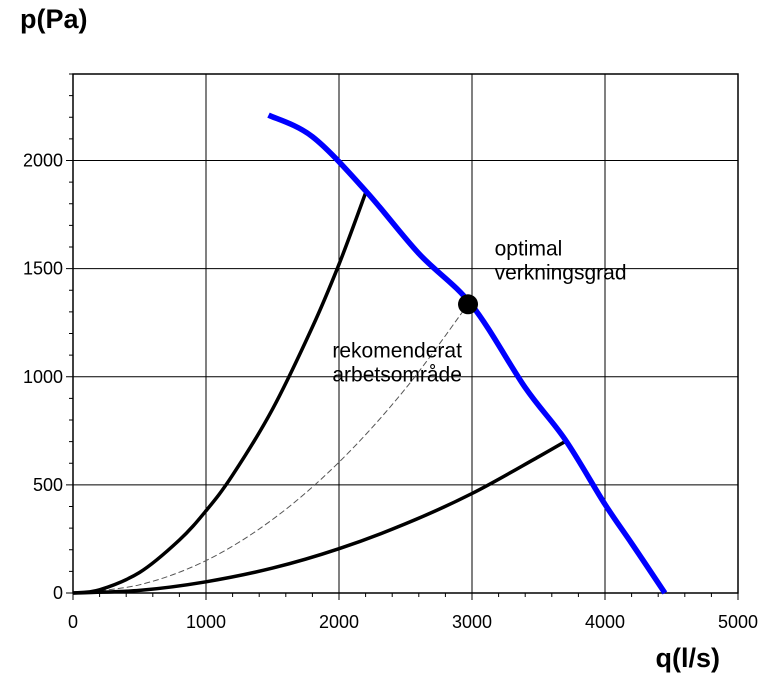  Describe the element at coordinates (529, 249) in the screenshot. I see `optimal-label-line: optimal` at that location.